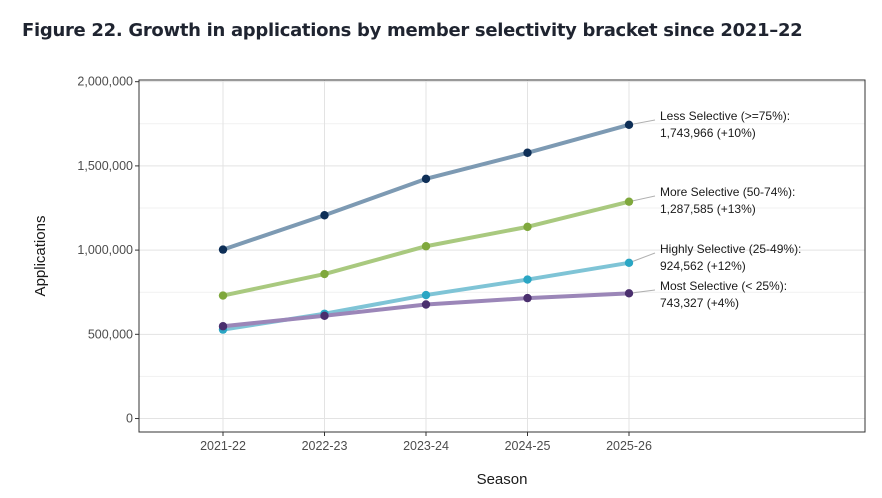  Describe the element at coordinates (629, 446) in the screenshot. I see `x-tick-label: 2025-26` at that location.